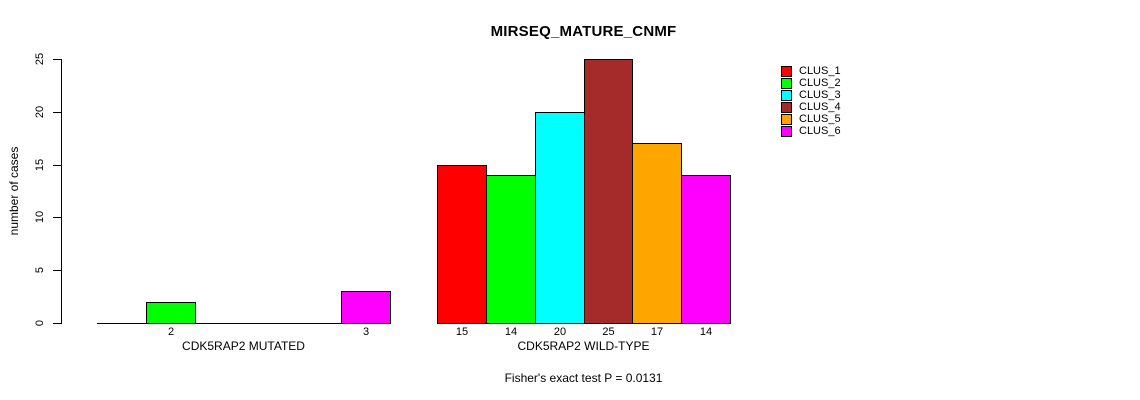  I want to click on y-axis-tick-label: 25, so click(40, 59).